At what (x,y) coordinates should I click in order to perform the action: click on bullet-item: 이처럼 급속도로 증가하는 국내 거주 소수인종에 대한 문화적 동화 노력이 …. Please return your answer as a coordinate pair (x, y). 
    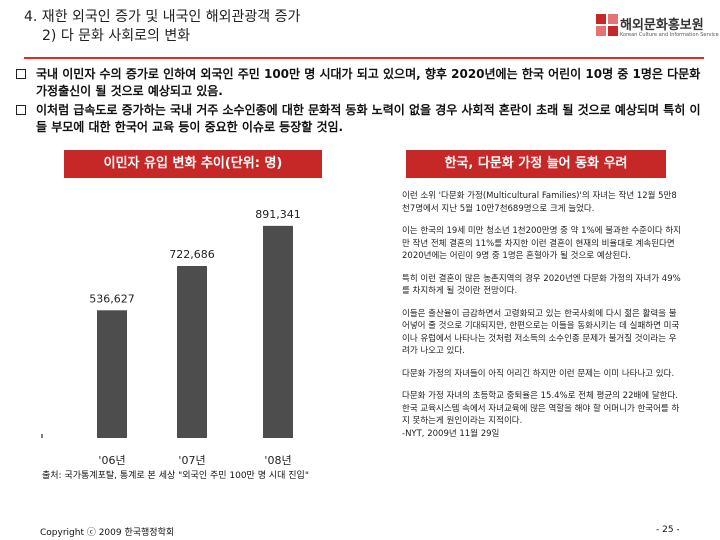
    Looking at the image, I should click on (359, 119).